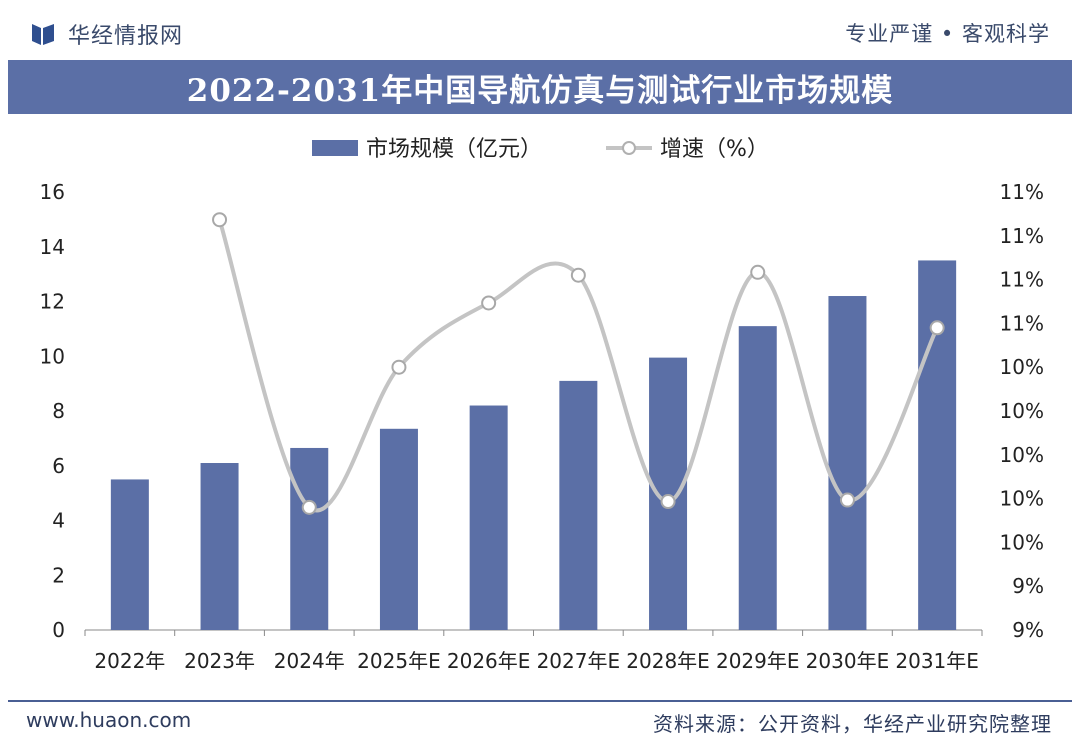 This screenshot has width=1080, height=752. What do you see at coordinates (714, 149) in the screenshot?
I see `legend-label-line: 增速（%）` at bounding box center [714, 149].